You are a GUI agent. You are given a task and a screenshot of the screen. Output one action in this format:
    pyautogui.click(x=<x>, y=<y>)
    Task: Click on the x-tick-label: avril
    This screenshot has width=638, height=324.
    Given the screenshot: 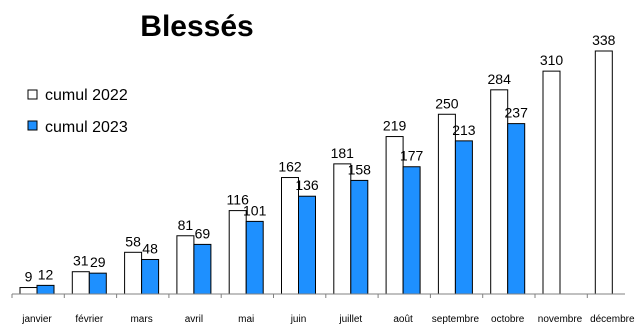 What is the action you would take?
    pyautogui.click(x=194, y=319)
    